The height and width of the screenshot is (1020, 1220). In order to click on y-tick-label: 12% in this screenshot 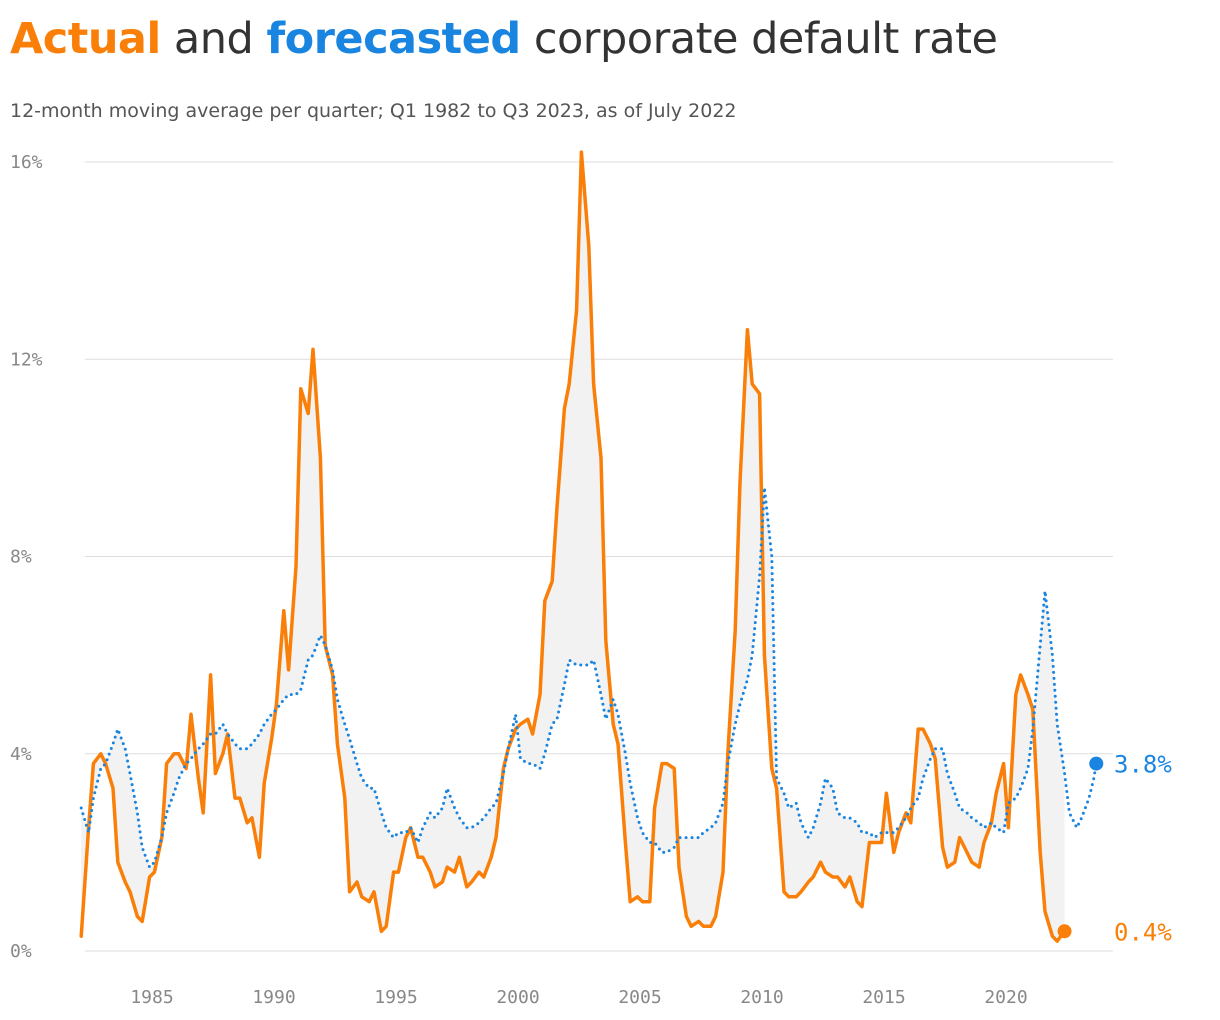, I will do `click(26, 359)`.